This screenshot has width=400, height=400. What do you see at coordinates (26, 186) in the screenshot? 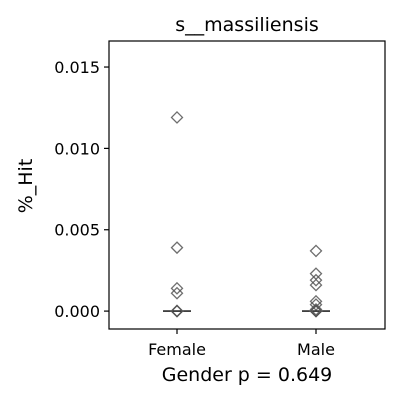
I see `y-axis-label: %_Hit` at bounding box center [26, 186].